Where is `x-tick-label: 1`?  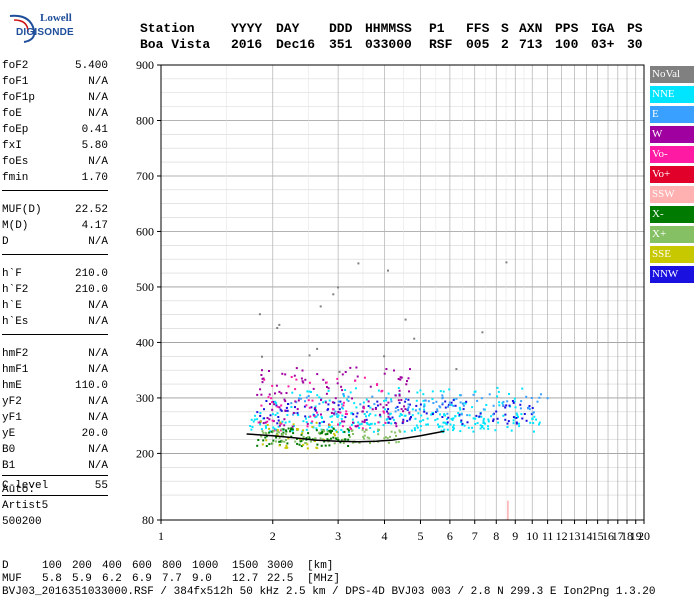 x-tick-label: 1 is located at coordinates (161, 536).